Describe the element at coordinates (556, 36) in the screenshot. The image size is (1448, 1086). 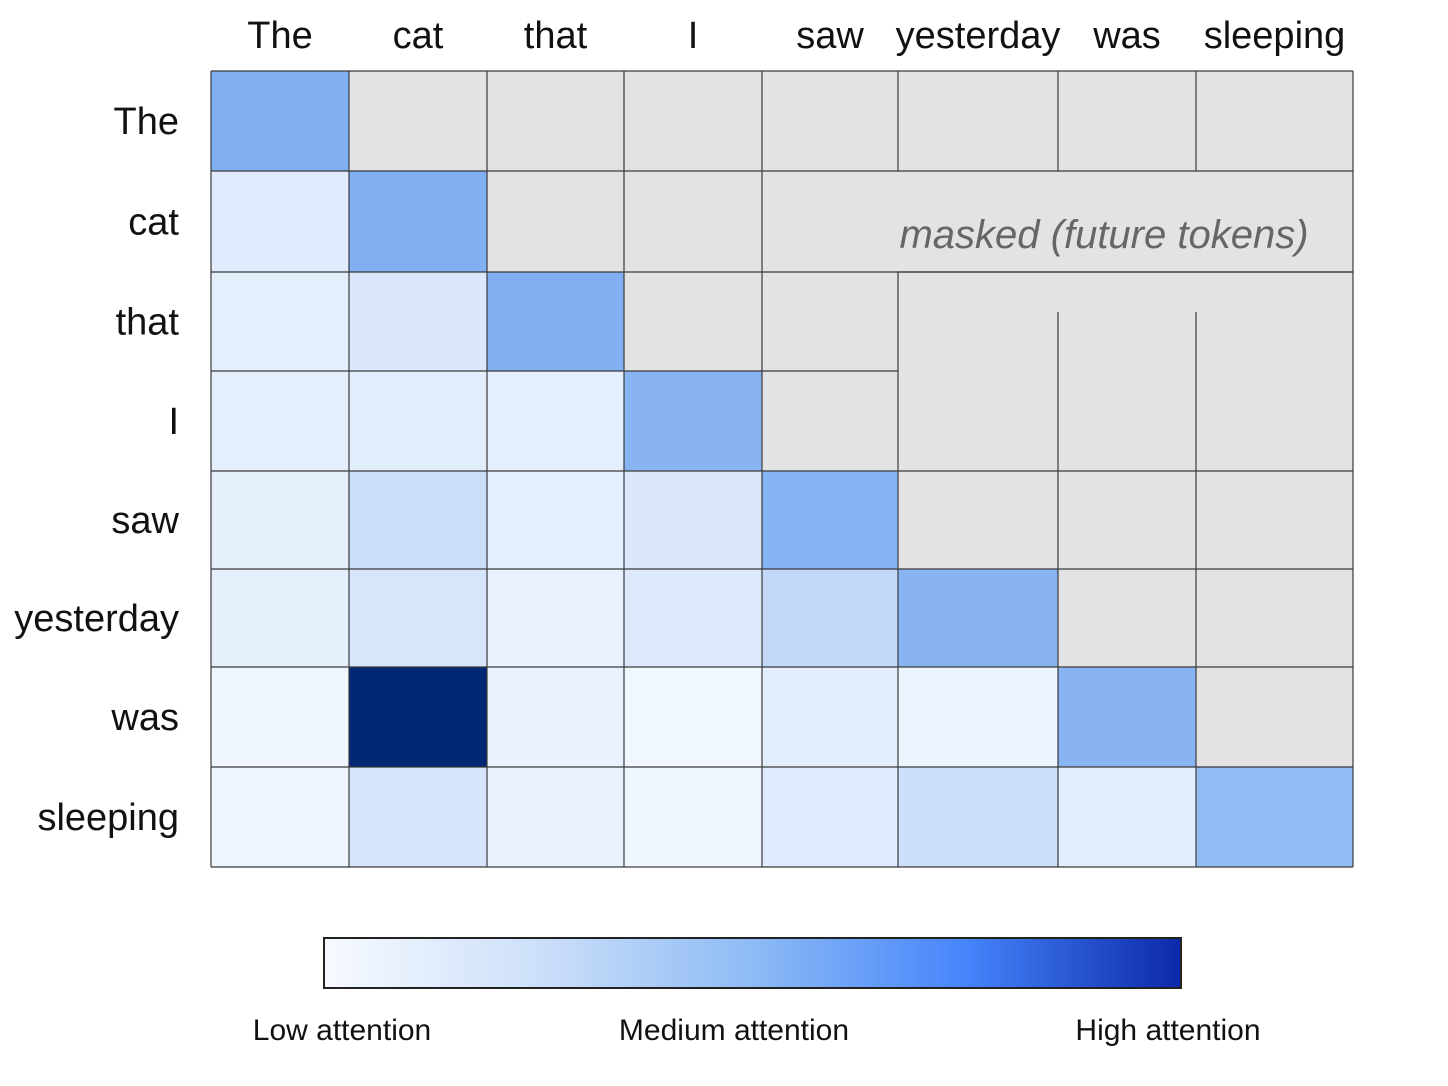
I see `column-label-2: that` at that location.